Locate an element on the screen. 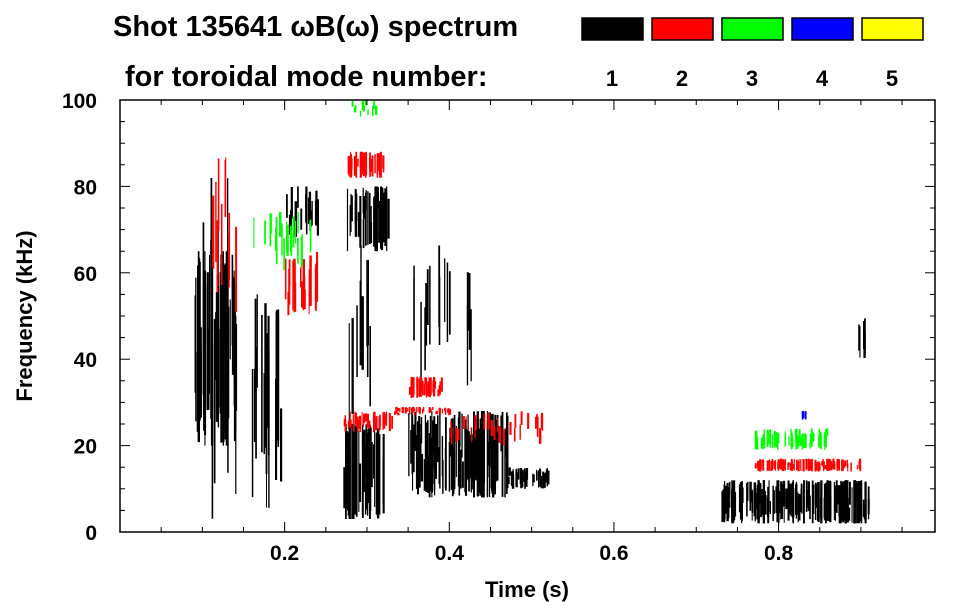 Image resolution: width=963 pixels, height=615 pixels. x-tick-label: 0.8 is located at coordinates (779, 553).